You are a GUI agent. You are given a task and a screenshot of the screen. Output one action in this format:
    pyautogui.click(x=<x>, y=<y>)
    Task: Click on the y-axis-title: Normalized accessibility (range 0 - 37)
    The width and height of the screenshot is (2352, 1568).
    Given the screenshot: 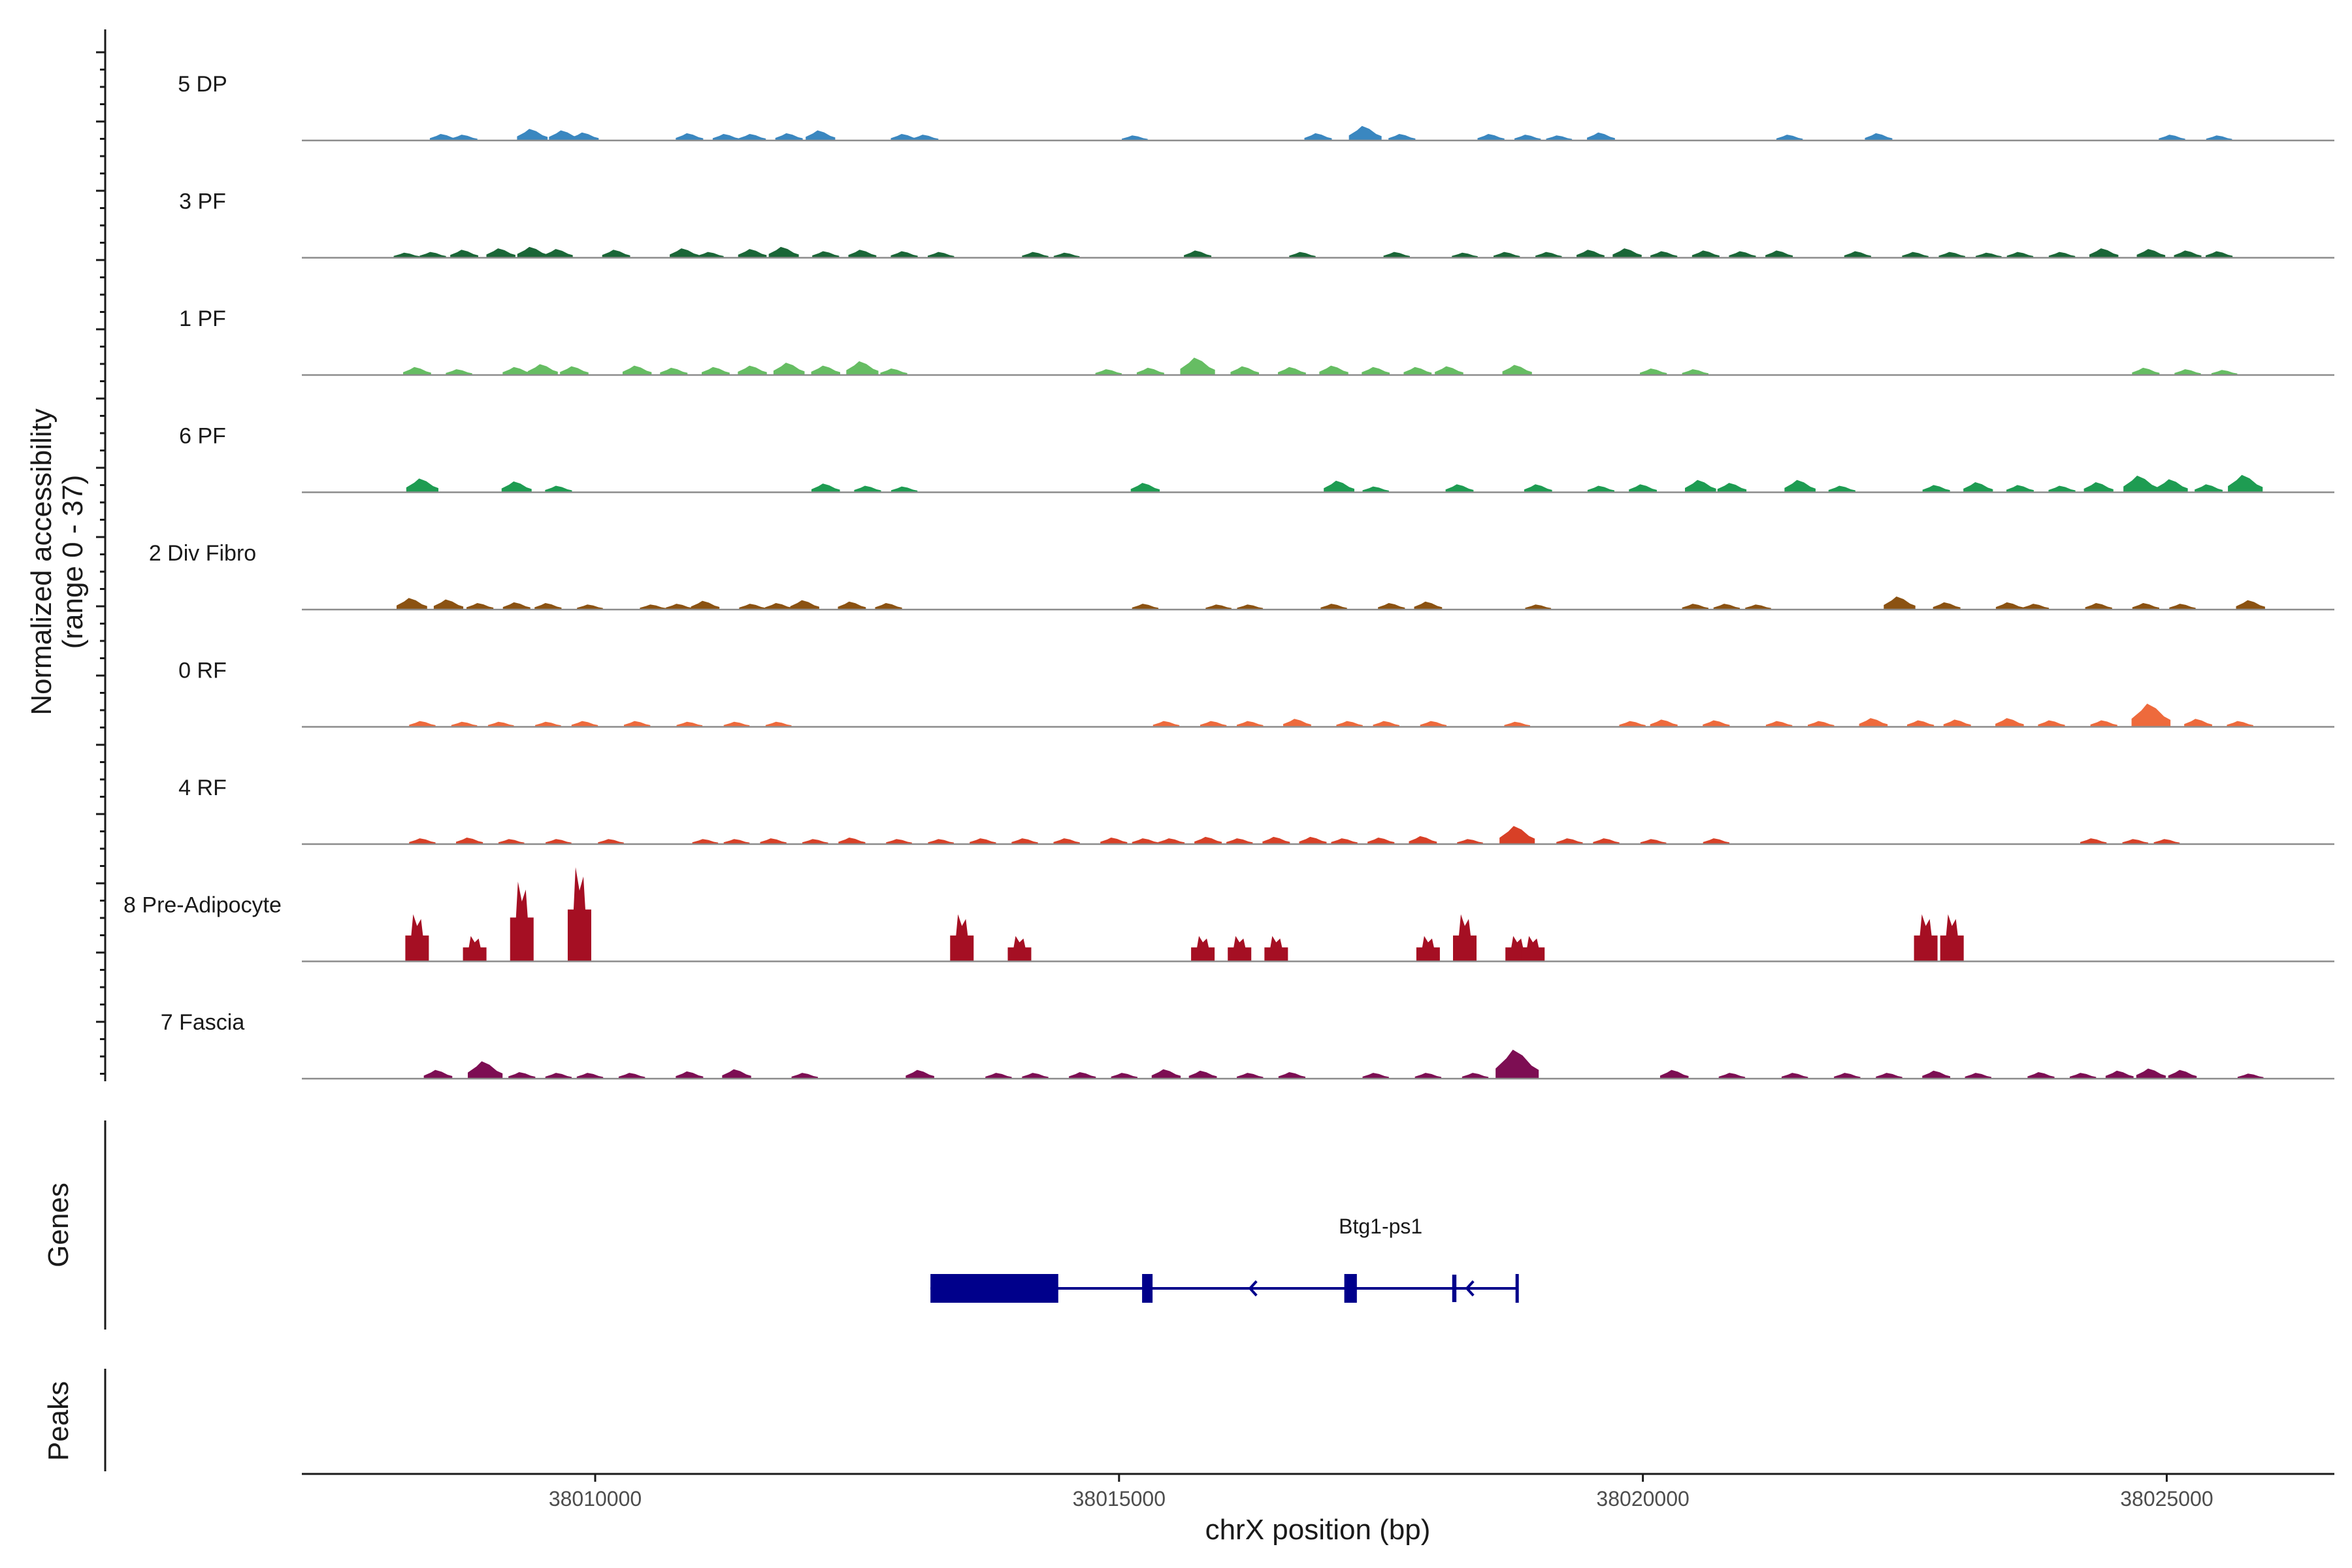 What is the action you would take?
    pyautogui.click(x=57, y=561)
    